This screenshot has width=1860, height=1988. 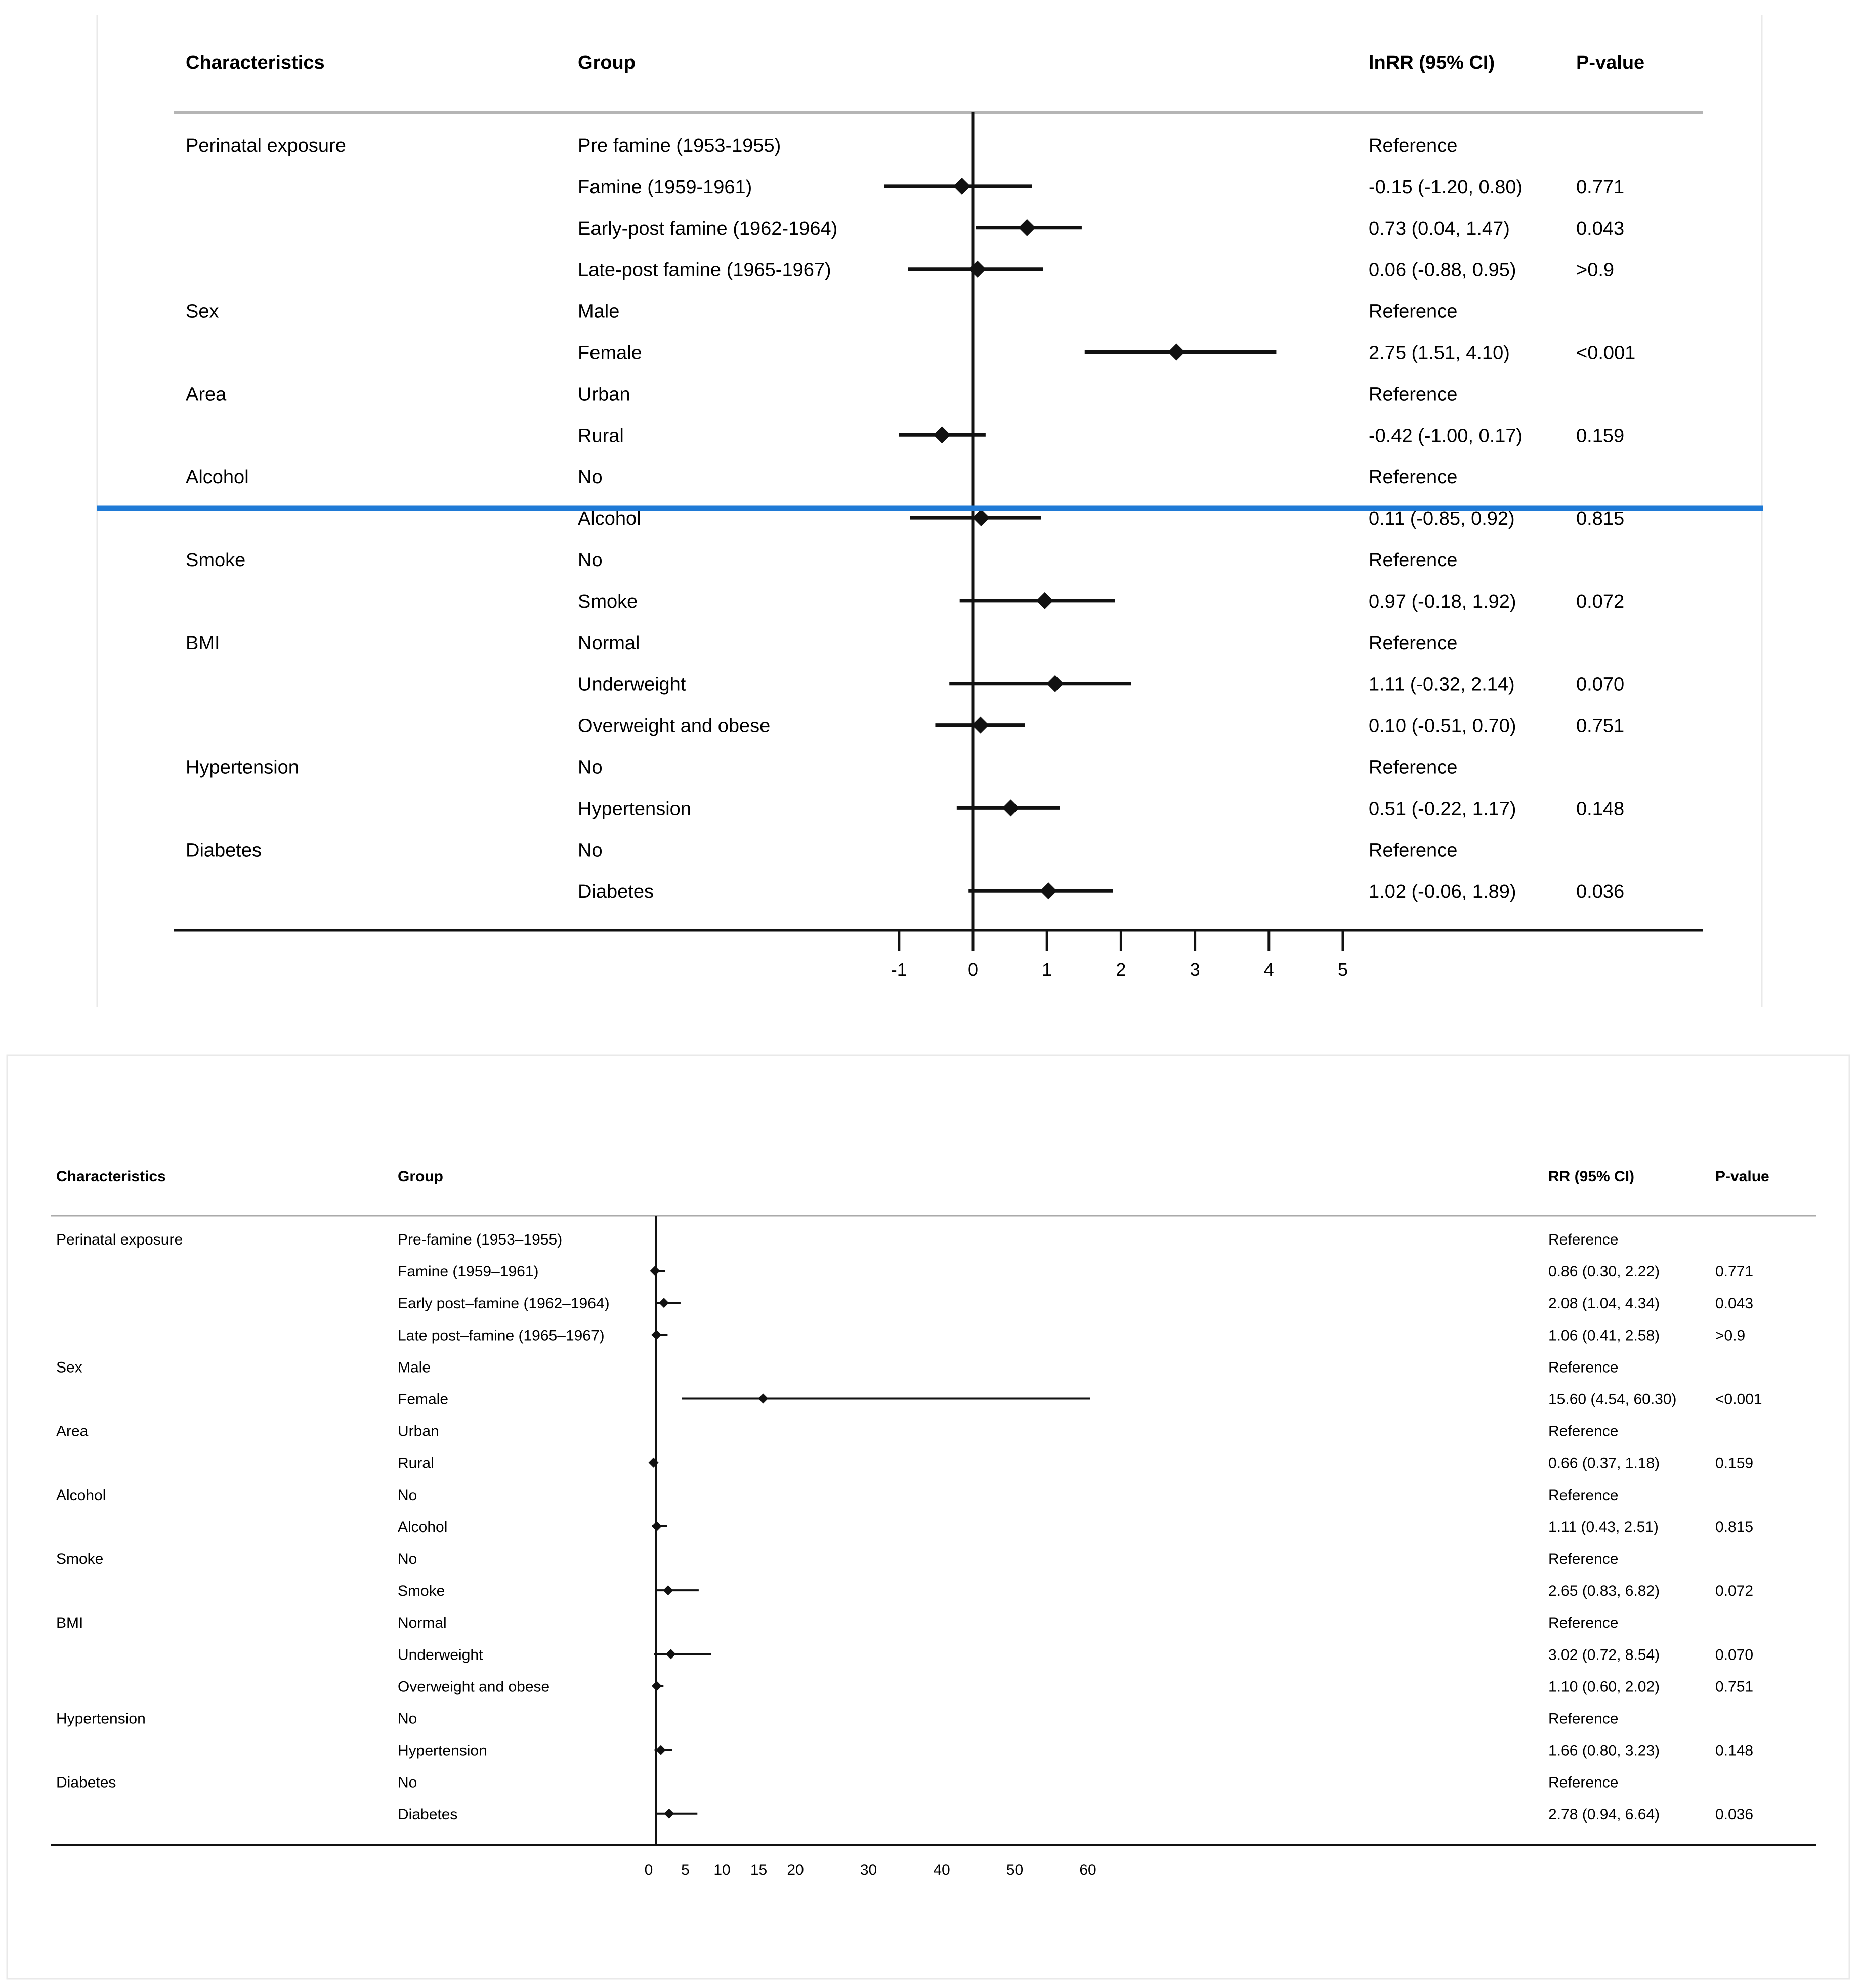 I want to click on x-tick-label: 10, so click(x=721, y=1869).